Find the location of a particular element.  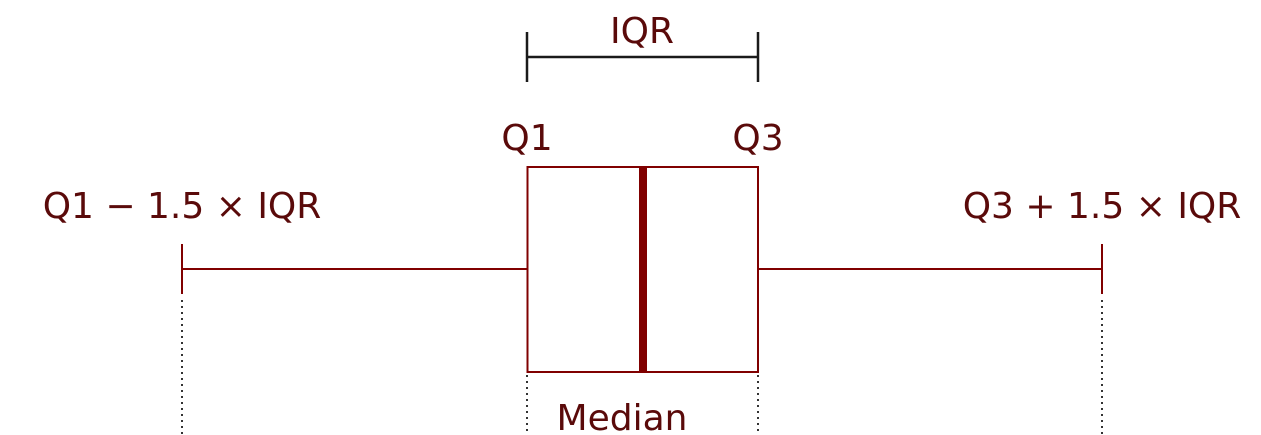

q1-label: Q1 is located at coordinates (526, 138).